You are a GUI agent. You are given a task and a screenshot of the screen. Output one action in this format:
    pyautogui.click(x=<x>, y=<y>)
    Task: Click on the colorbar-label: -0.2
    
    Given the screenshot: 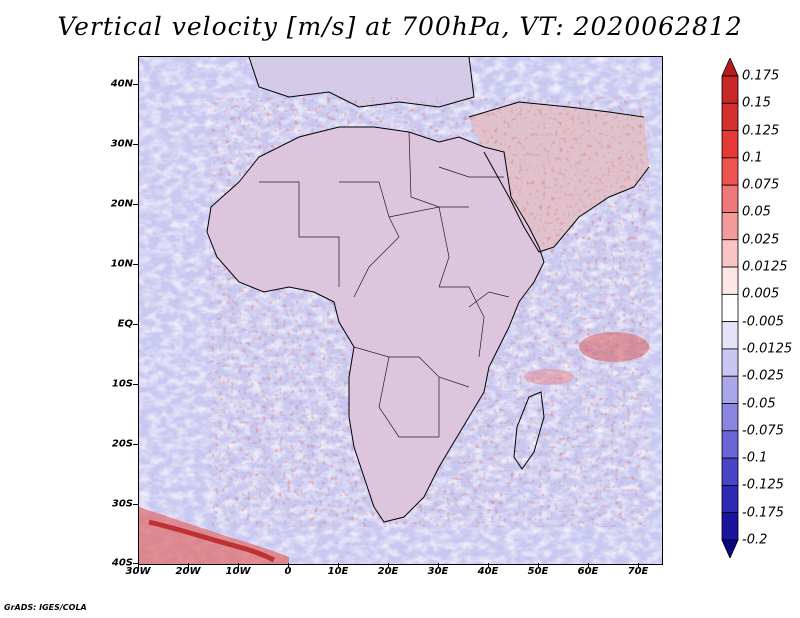 What is the action you would take?
    pyautogui.click(x=755, y=540)
    